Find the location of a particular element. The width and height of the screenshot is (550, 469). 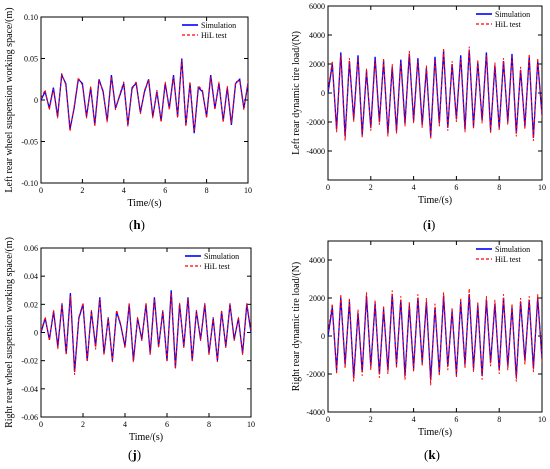

y-tick-label: -0.02 is located at coordinates (29, 361).